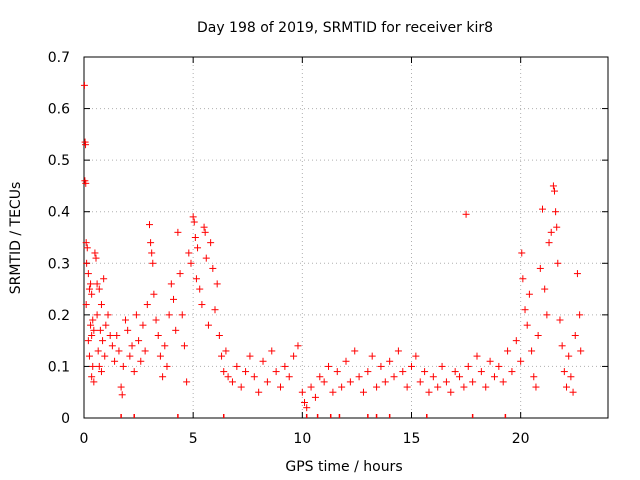 This screenshot has height=480, width=640. Describe the element at coordinates (412, 439) in the screenshot. I see `x-tick-label: 15` at that location.